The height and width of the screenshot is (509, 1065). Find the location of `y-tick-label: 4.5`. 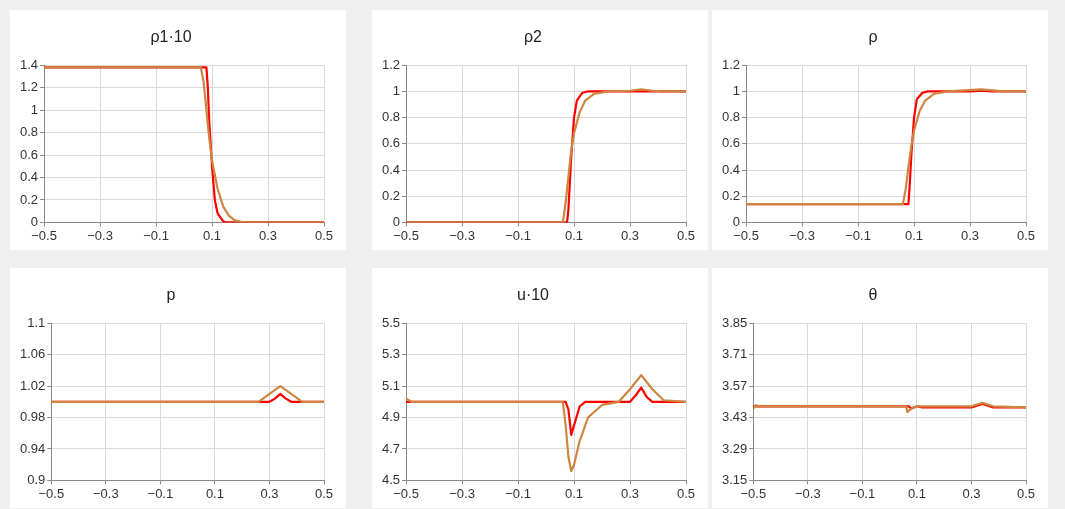

y-tick-label: 4.5 is located at coordinates (391, 479).